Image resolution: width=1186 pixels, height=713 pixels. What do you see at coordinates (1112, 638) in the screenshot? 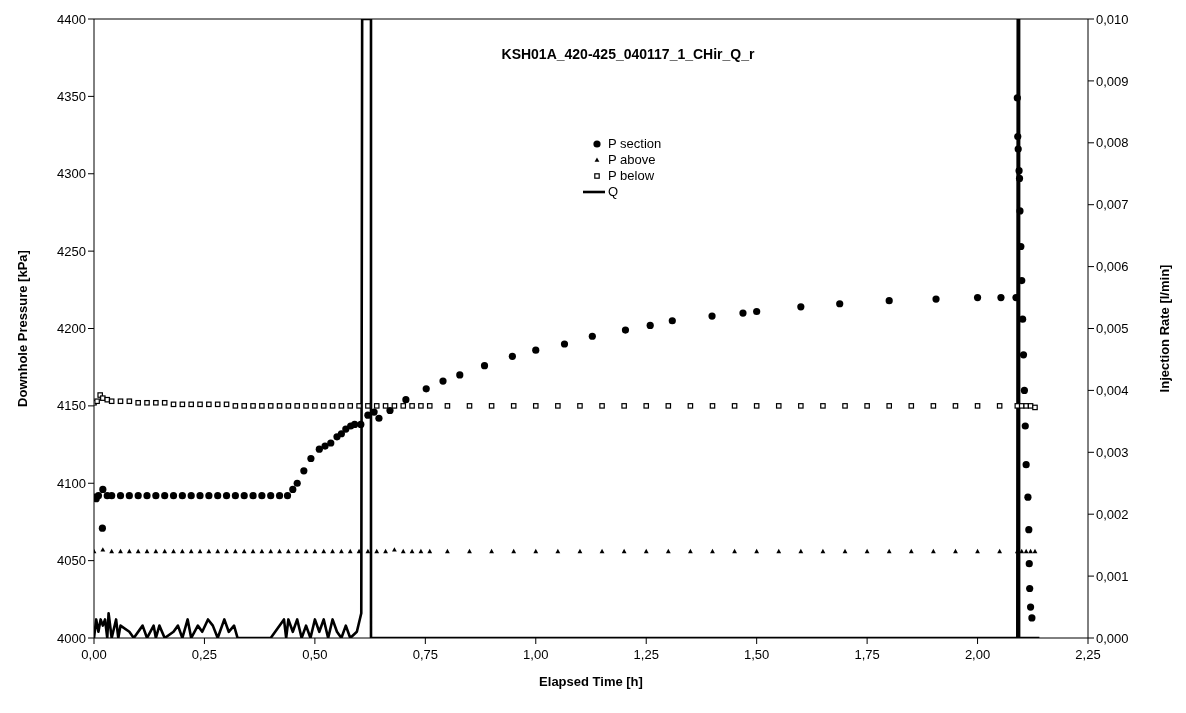
I see `y2-tick-label: 0,000` at bounding box center [1112, 638].